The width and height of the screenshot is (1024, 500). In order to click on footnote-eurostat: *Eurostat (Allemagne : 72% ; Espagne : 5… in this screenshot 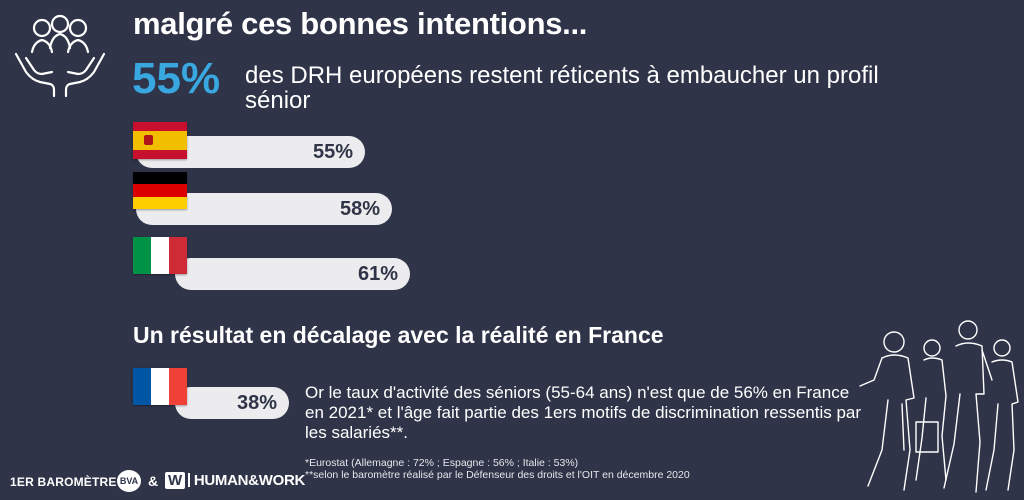, I will do `click(442, 463)`.